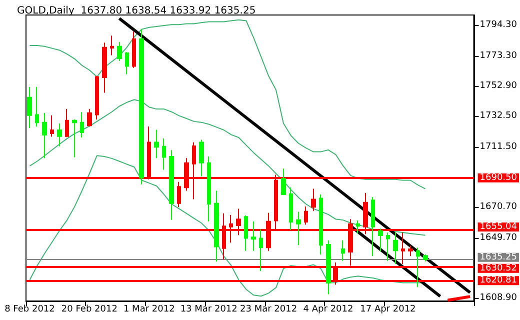 This screenshot has height=320, width=520. I want to click on ref-line-label: 1690.50, so click(499, 177).